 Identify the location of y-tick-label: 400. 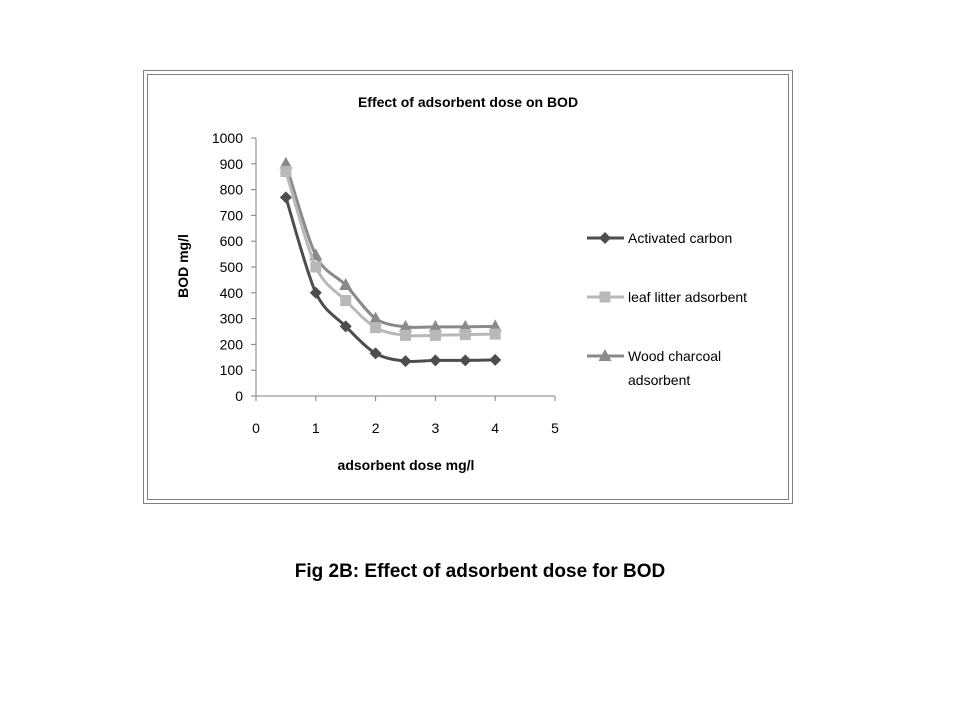
(232, 293).